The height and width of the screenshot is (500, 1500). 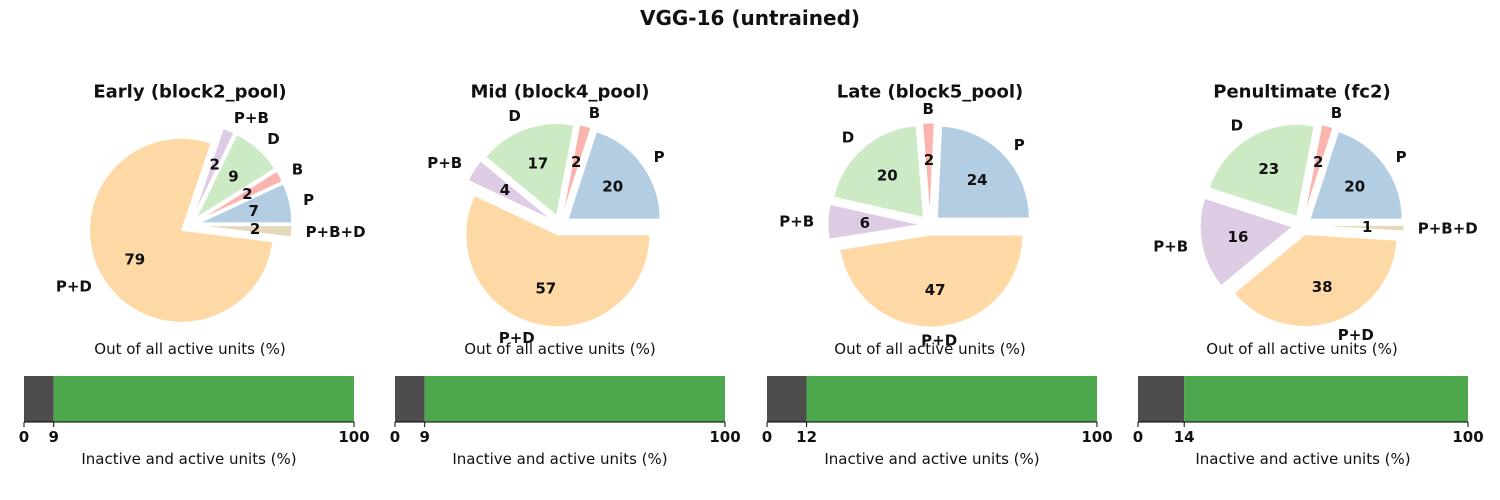 I want to click on slice-value-label: 17, so click(x=537, y=164).